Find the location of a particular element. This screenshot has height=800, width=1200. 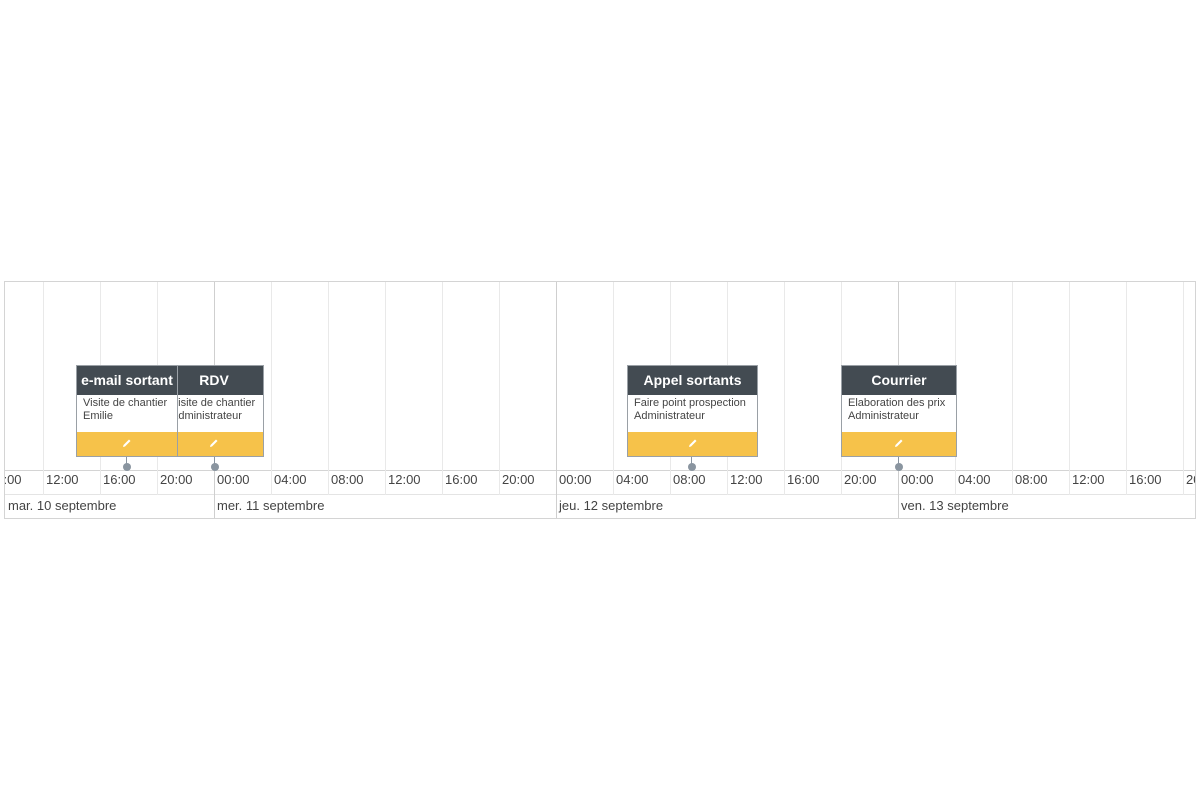

event-body: Visite de chantier Administrateur is located at coordinates (214, 414).